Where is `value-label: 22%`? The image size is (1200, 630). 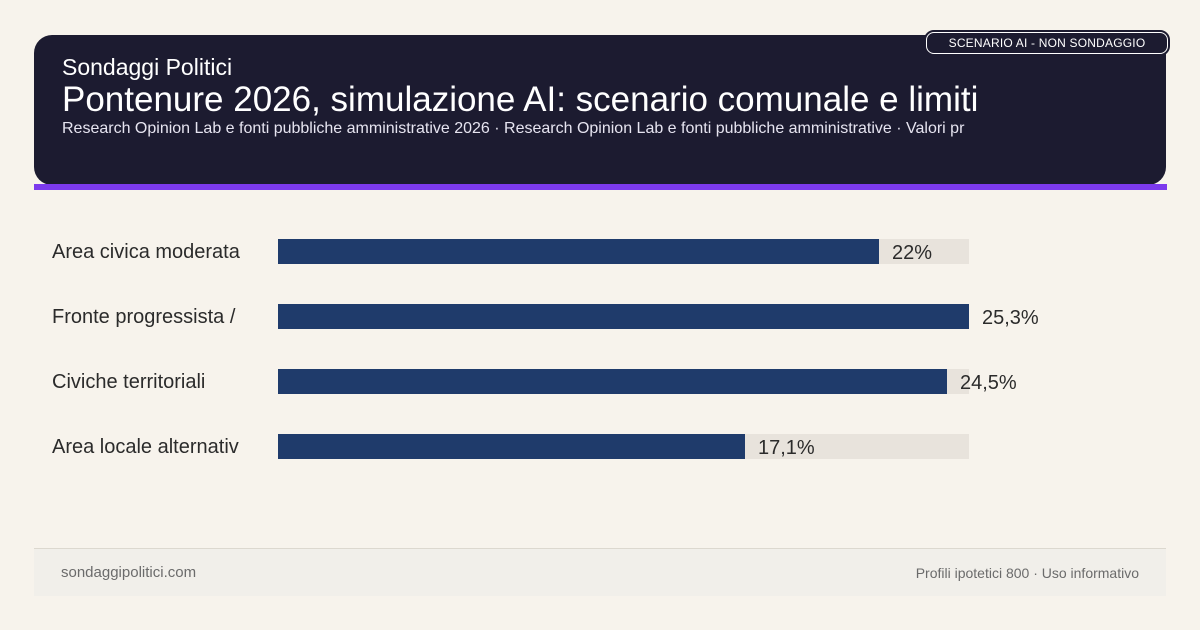 value-label: 22% is located at coordinates (912, 253).